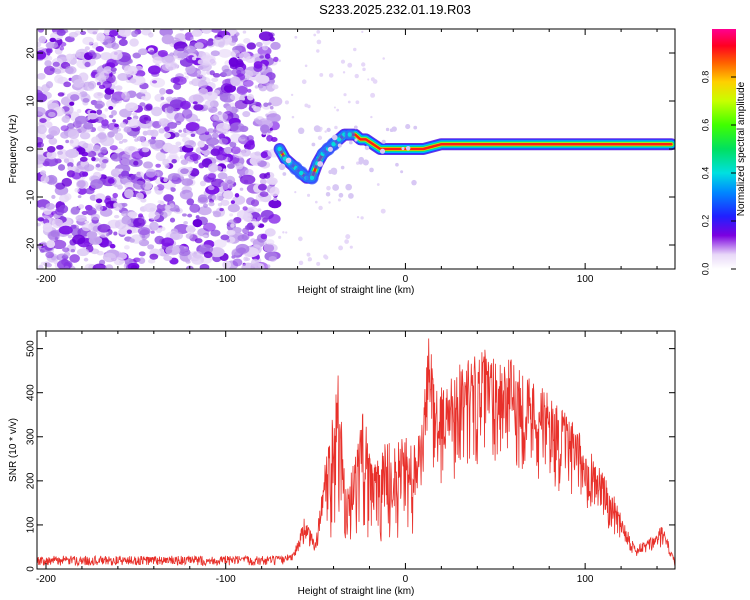 The image size is (750, 600). I want to click on colorbar-gradient, so click(724, 149).